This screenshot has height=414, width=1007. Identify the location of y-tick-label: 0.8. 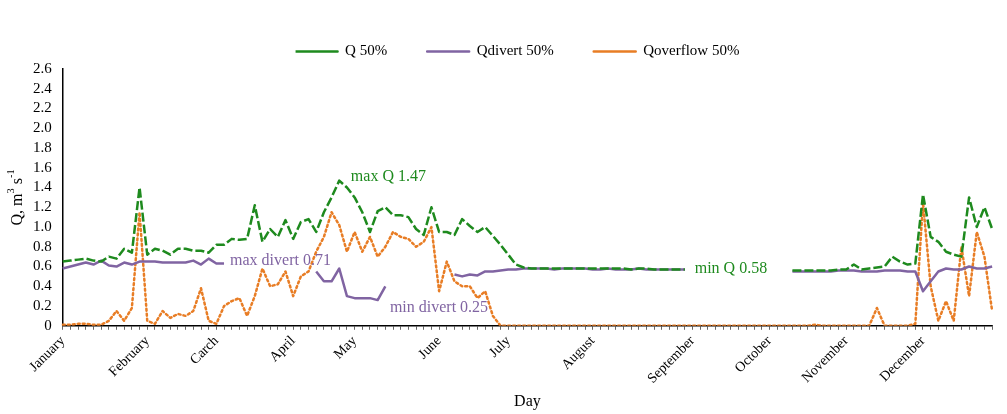
(42, 245).